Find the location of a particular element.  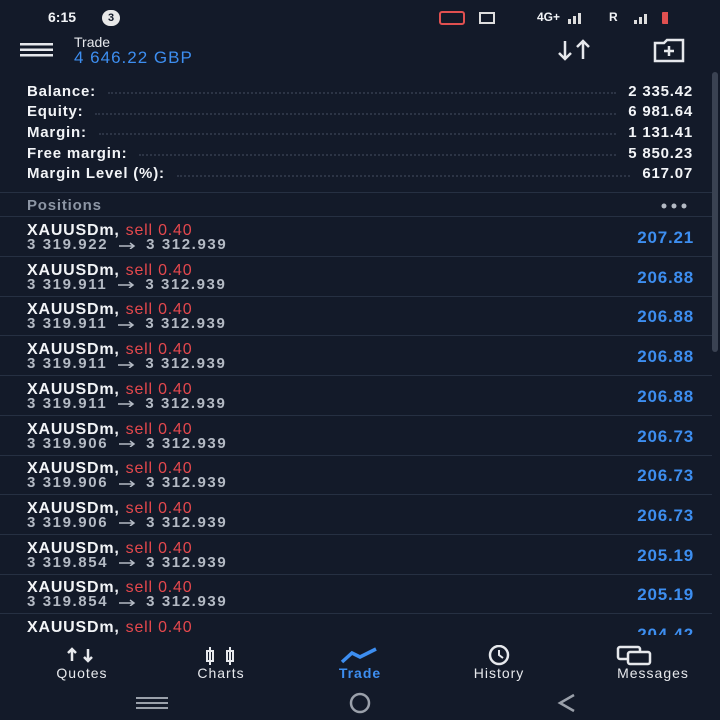

account-label: Equity: is located at coordinates (55, 112).